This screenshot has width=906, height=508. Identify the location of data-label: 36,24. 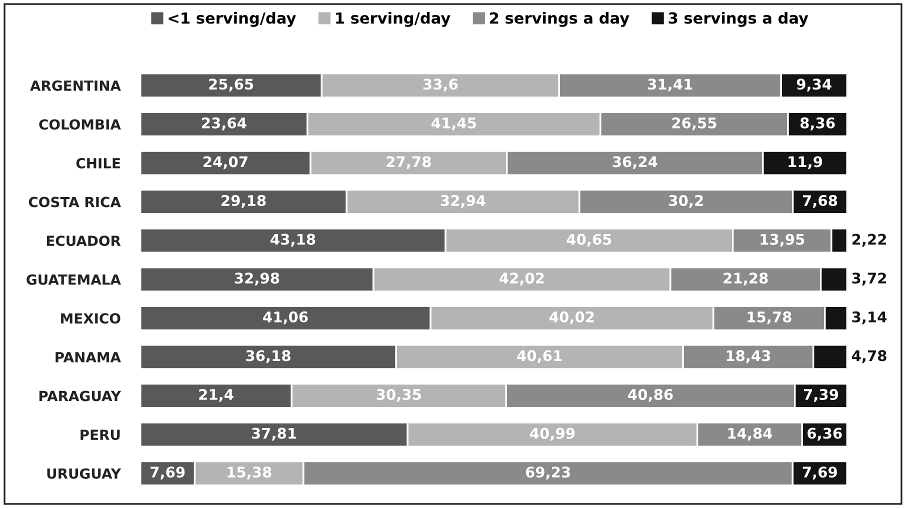
(635, 163).